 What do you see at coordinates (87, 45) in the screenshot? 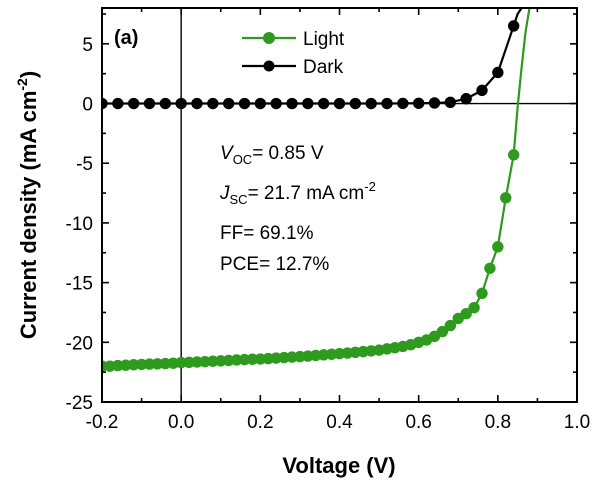
I see `y-tick-label: 5` at bounding box center [87, 45].